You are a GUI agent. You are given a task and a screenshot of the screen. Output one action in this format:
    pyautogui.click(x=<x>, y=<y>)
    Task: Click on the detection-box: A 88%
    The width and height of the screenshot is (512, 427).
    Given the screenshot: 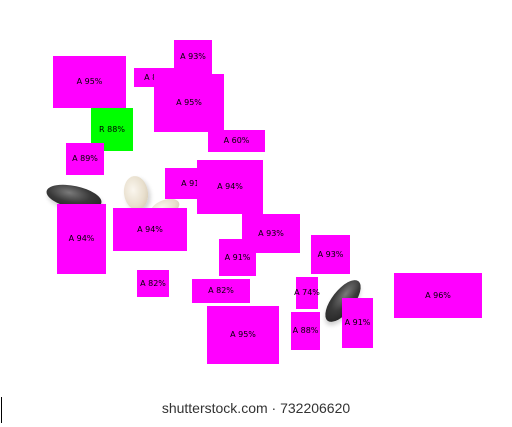 What is the action you would take?
    pyautogui.click(x=305, y=331)
    